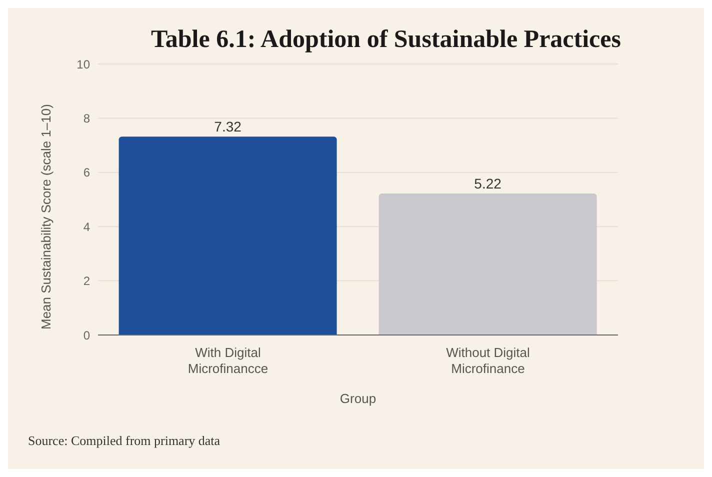 This screenshot has width=712, height=477. What do you see at coordinates (86, 118) in the screenshot?
I see `y-tick-label: 8` at bounding box center [86, 118].